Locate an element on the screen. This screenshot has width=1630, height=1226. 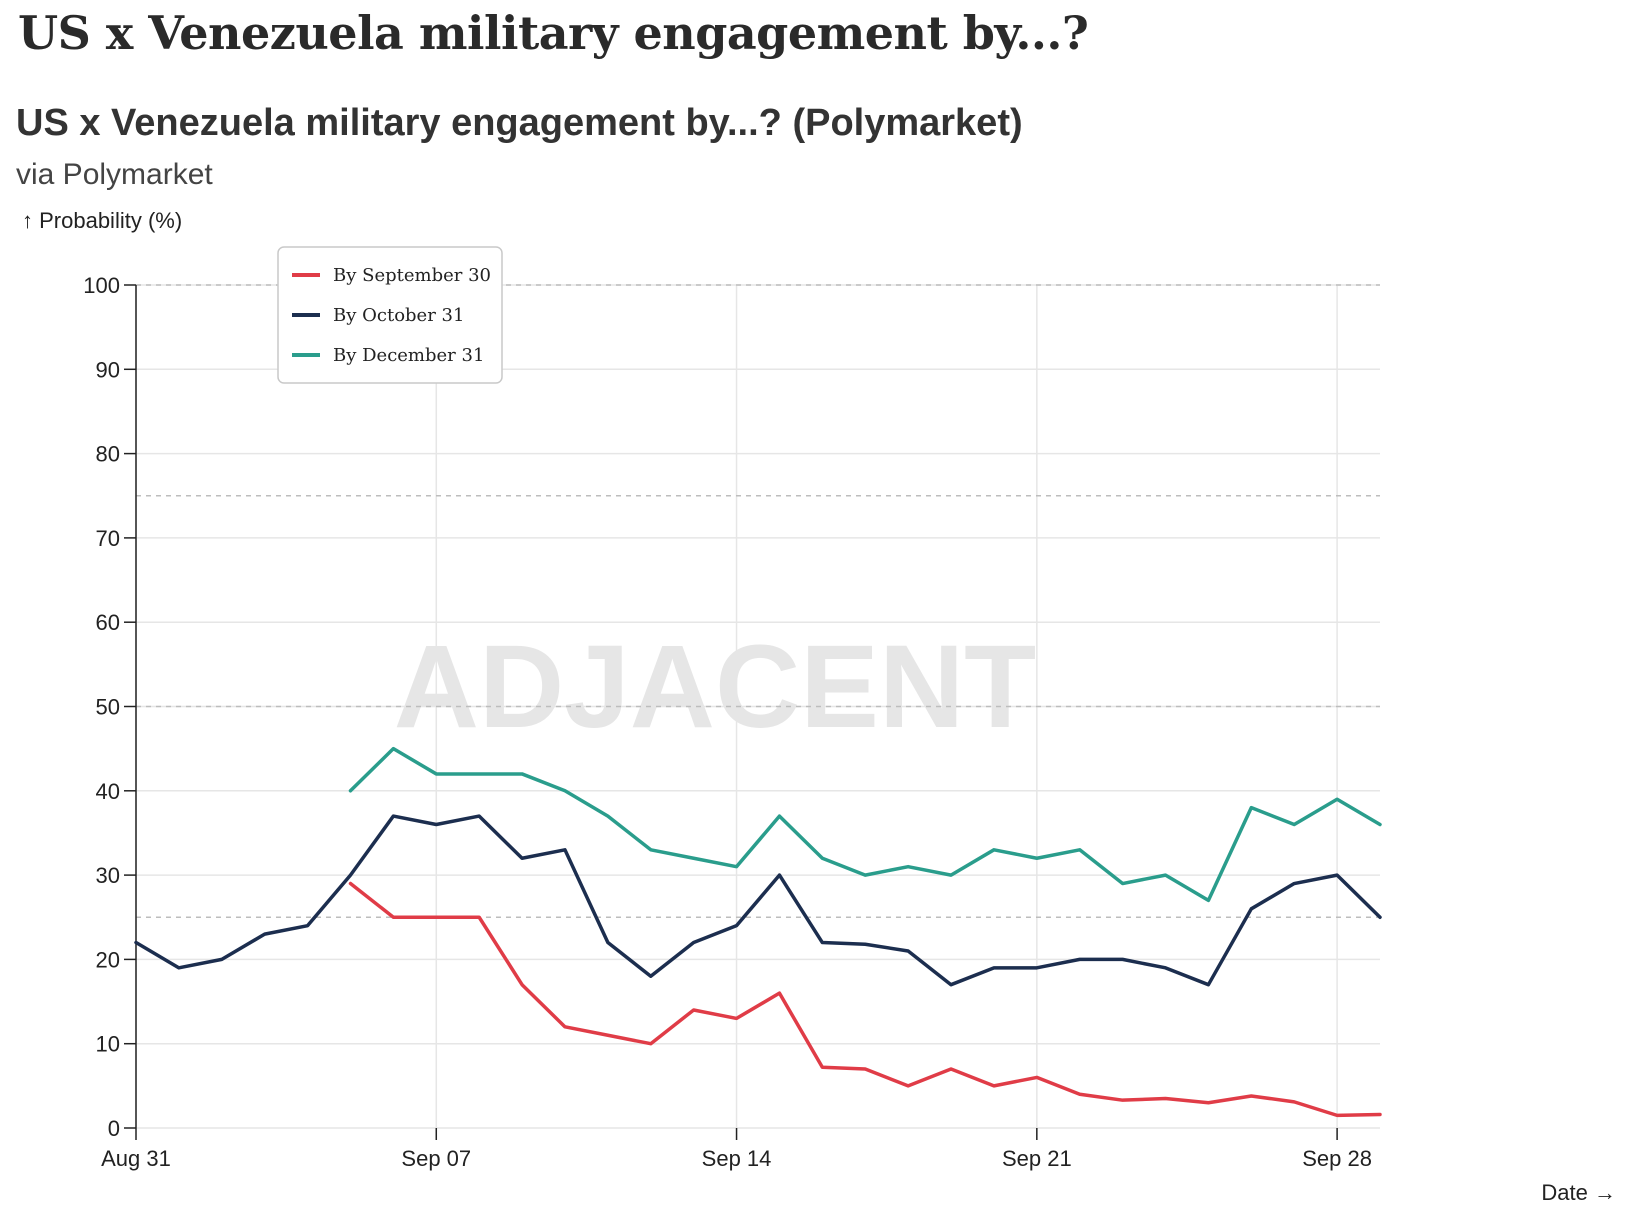
x-tick-label: Sep 07 is located at coordinates (436, 1158).